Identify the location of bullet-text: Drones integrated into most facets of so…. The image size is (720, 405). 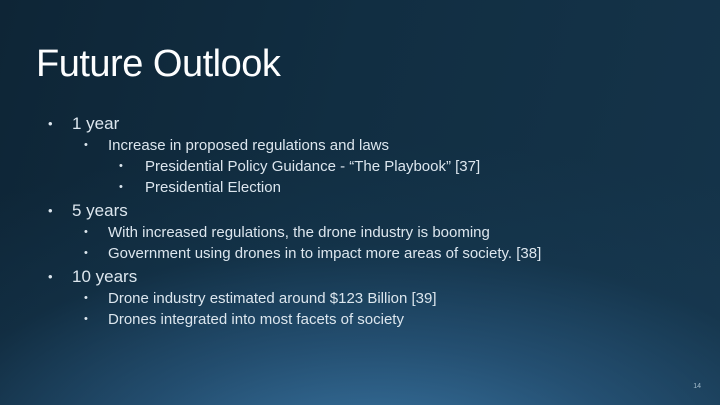
(256, 319).